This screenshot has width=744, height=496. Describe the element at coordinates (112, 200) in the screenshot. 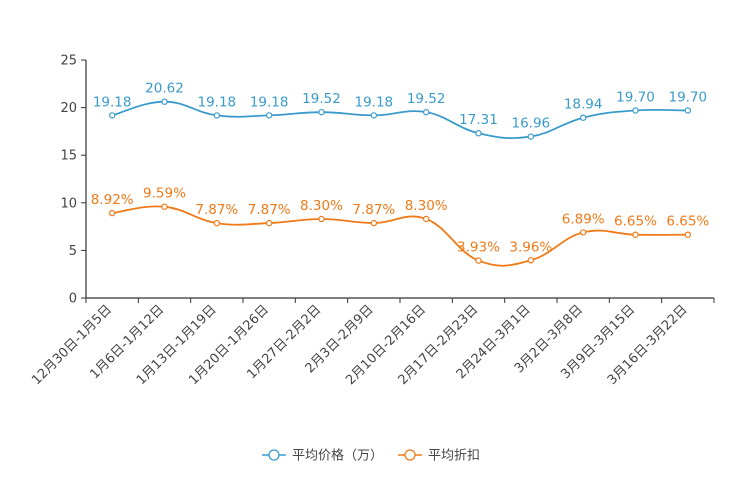

I see `data-label: 8.92%` at that location.